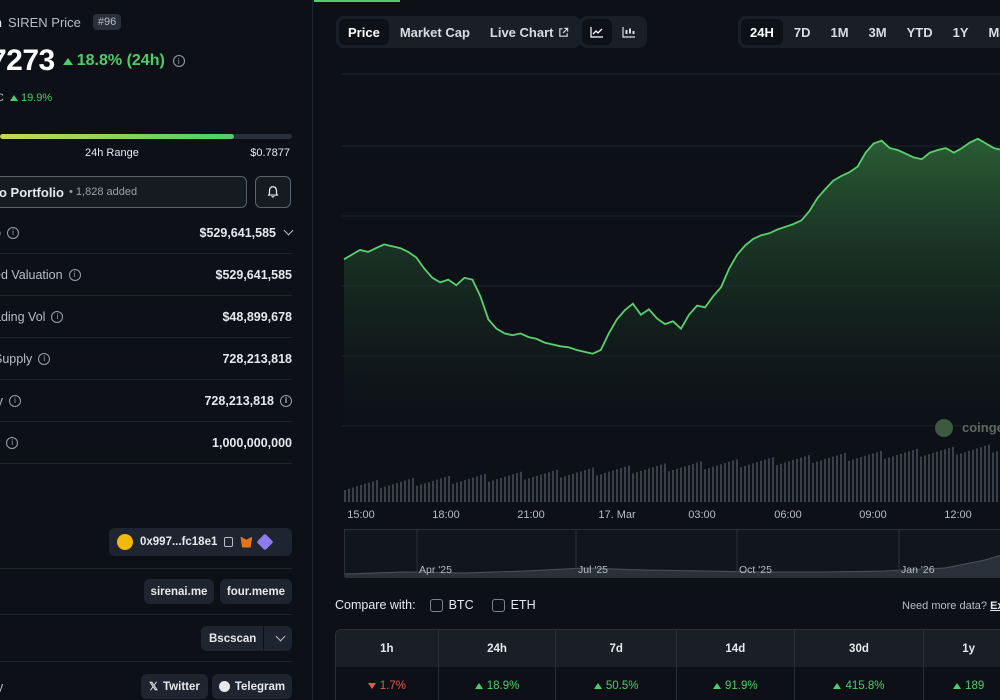 The width and height of the screenshot is (1000, 700). I want to click on range-navigator: Apr '25 Jul '25 Oct '25 Jan '26, so click(672, 553).